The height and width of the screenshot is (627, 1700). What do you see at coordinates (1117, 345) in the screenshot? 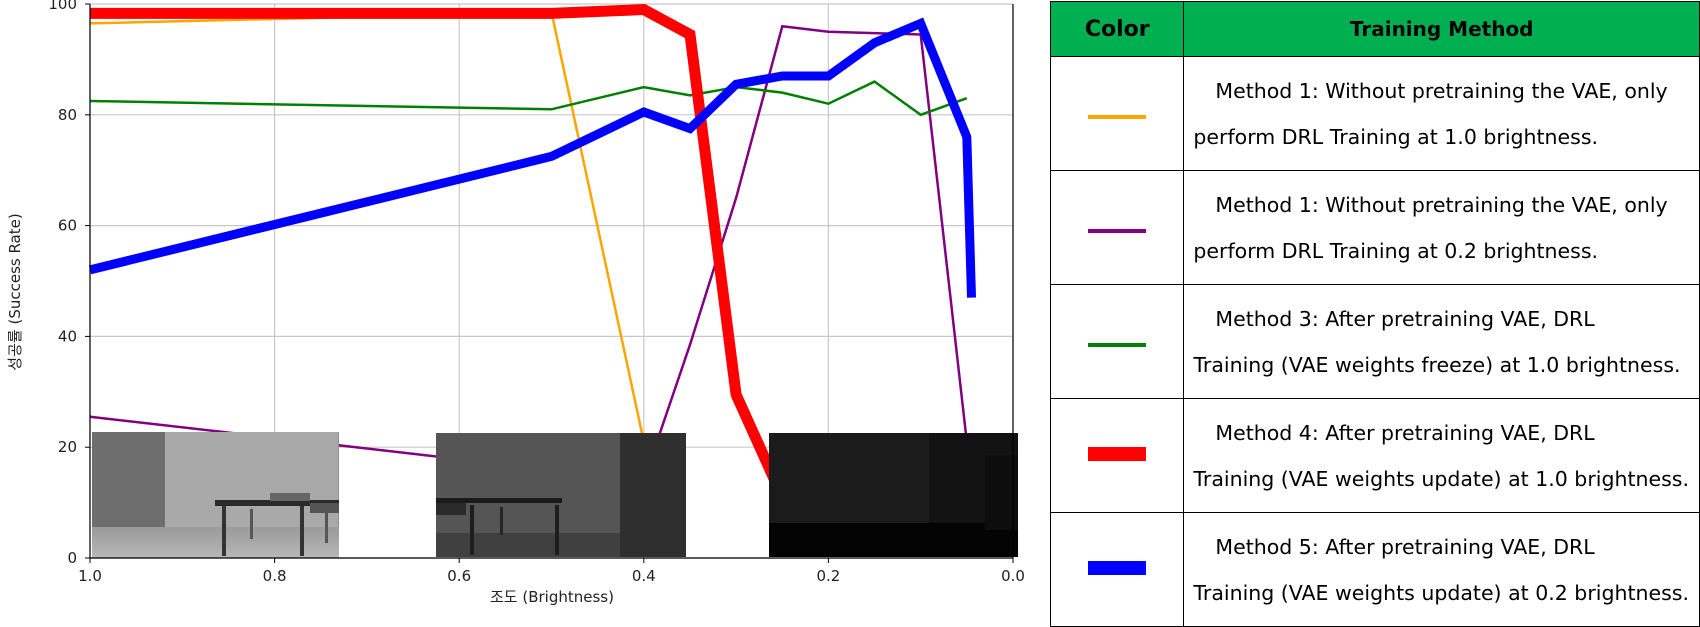
I see `green-line-swatch` at bounding box center [1117, 345].